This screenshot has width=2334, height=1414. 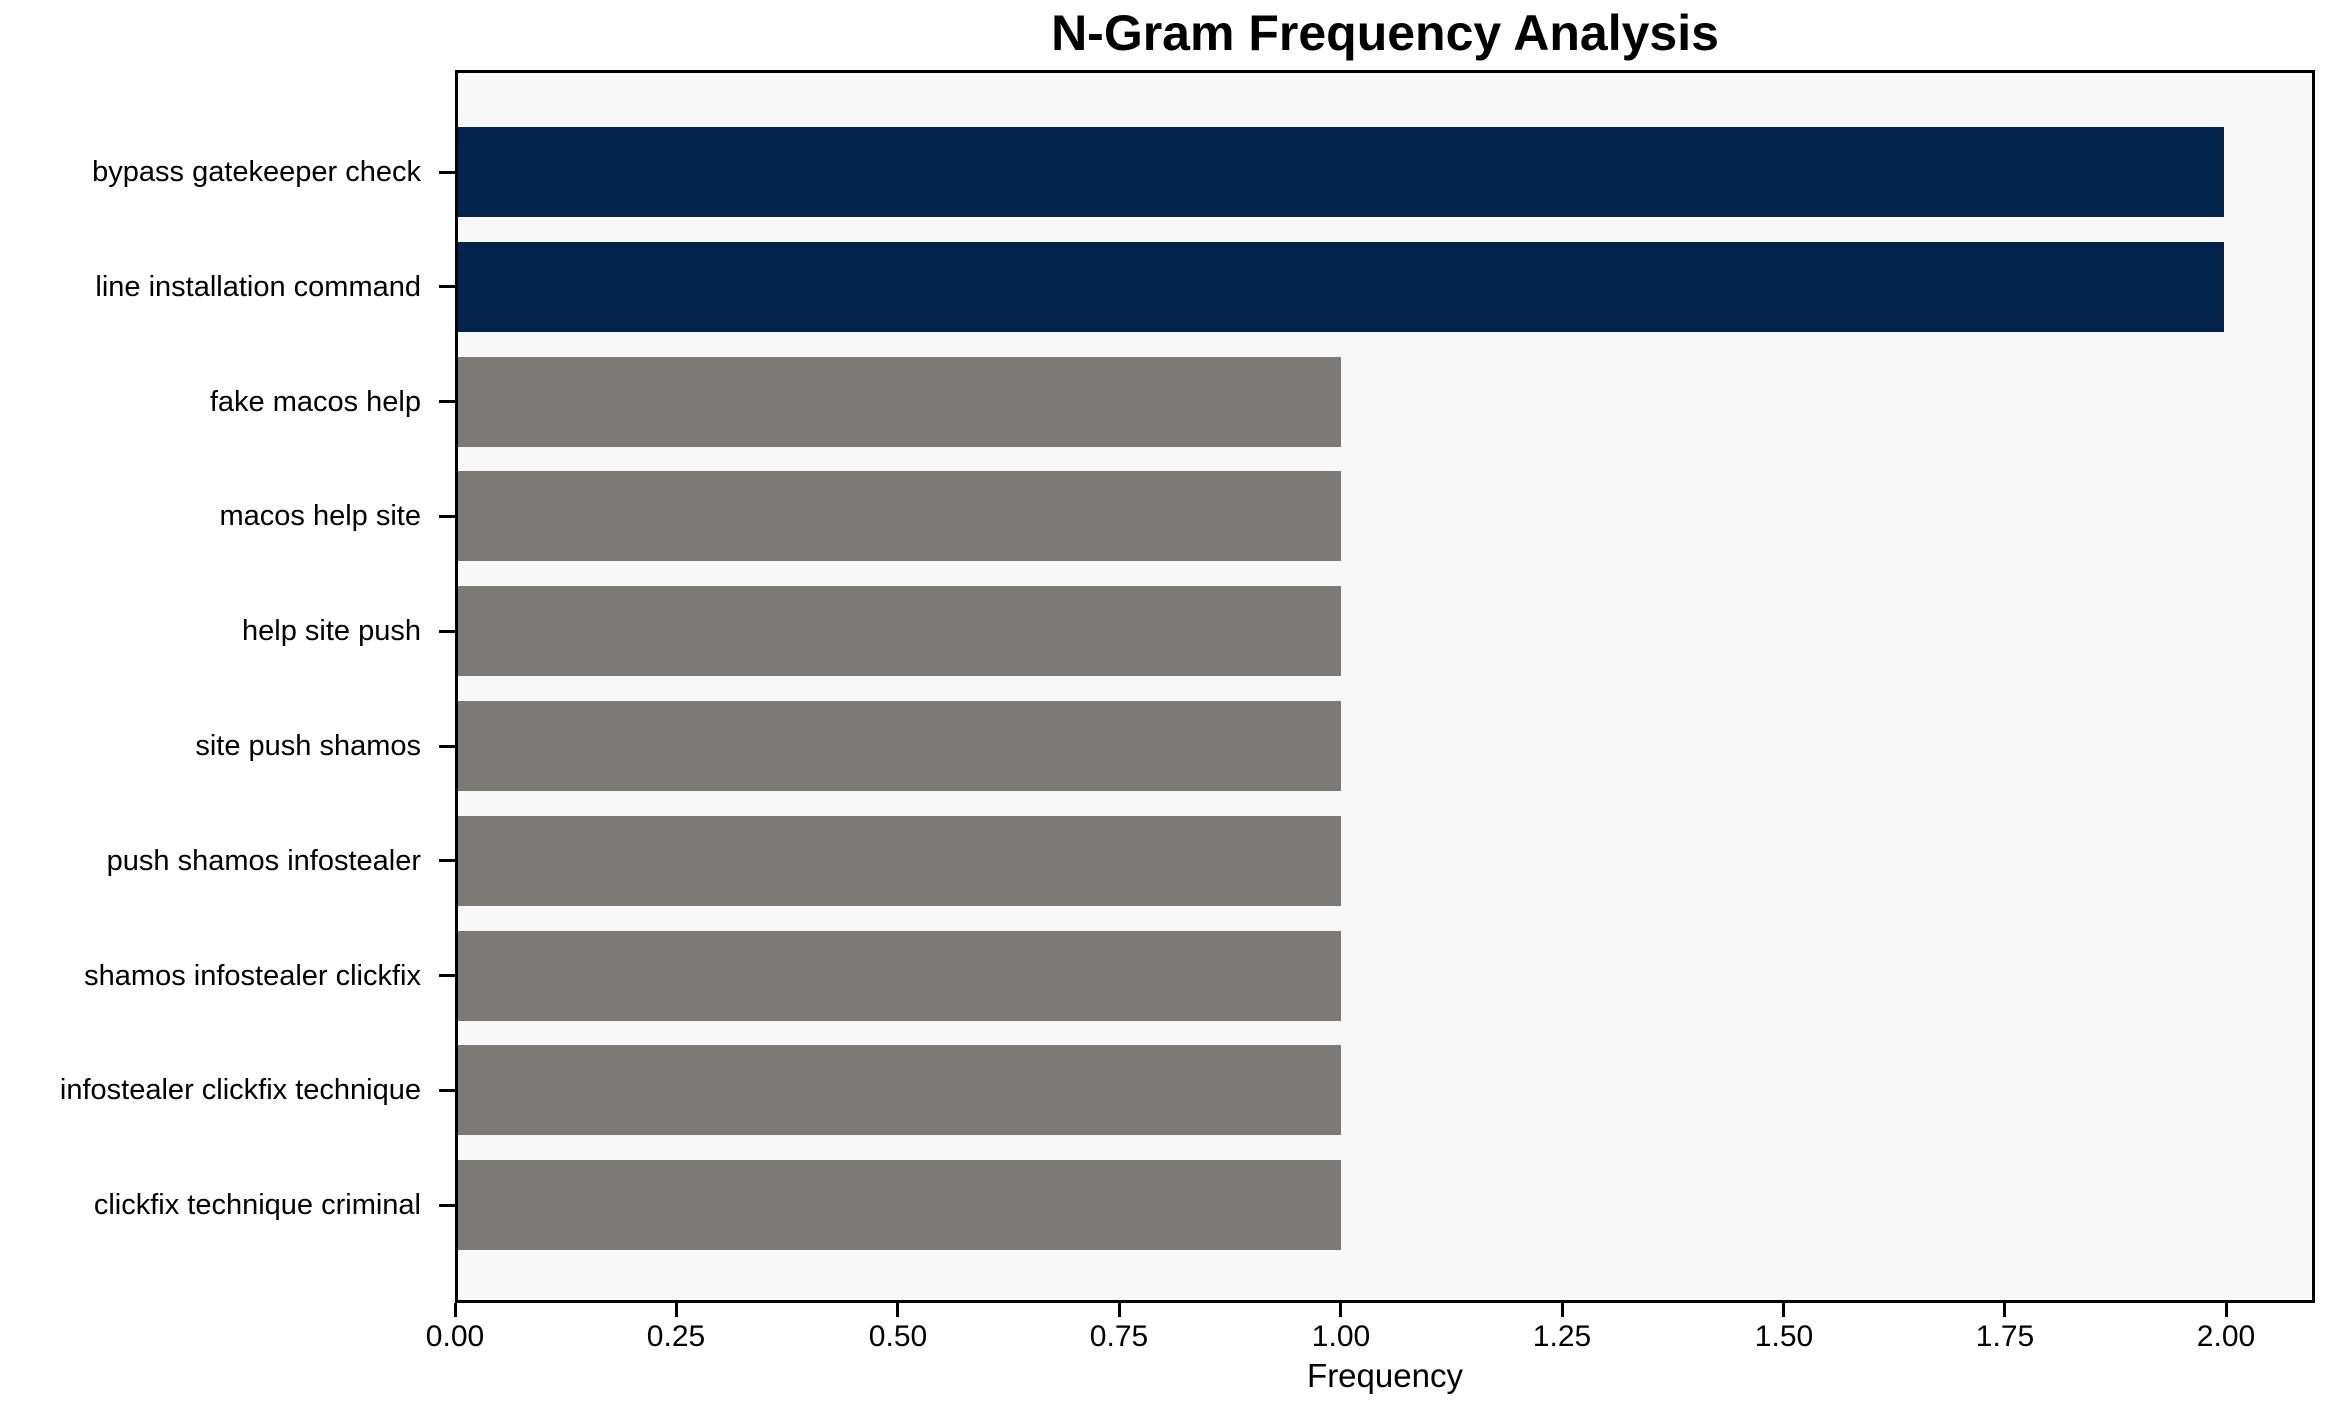 I want to click on bar-macos-help-site, so click(x=899, y=516).